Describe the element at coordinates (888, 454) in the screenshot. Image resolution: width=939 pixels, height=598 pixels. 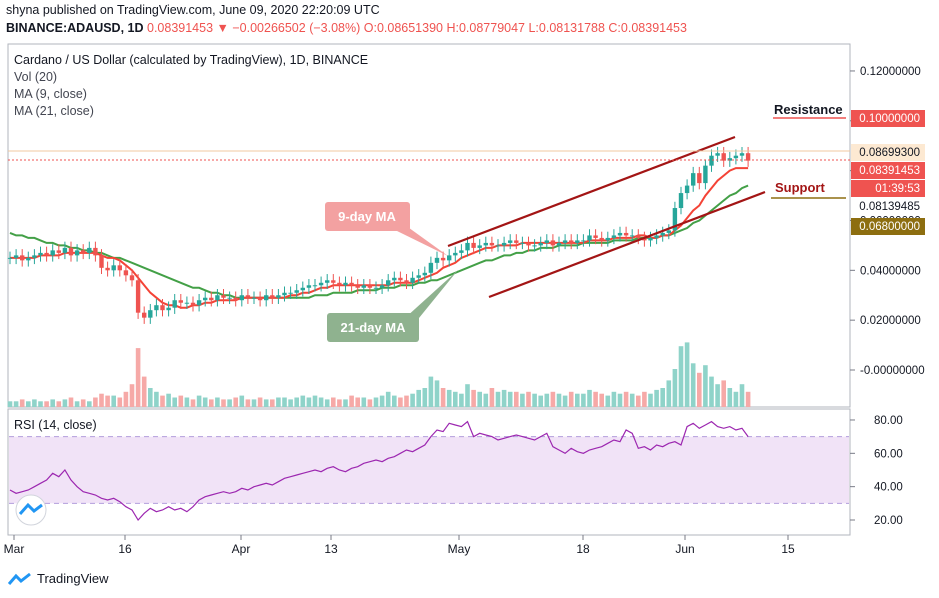
I see `rsi-tick-label: 60.00` at that location.